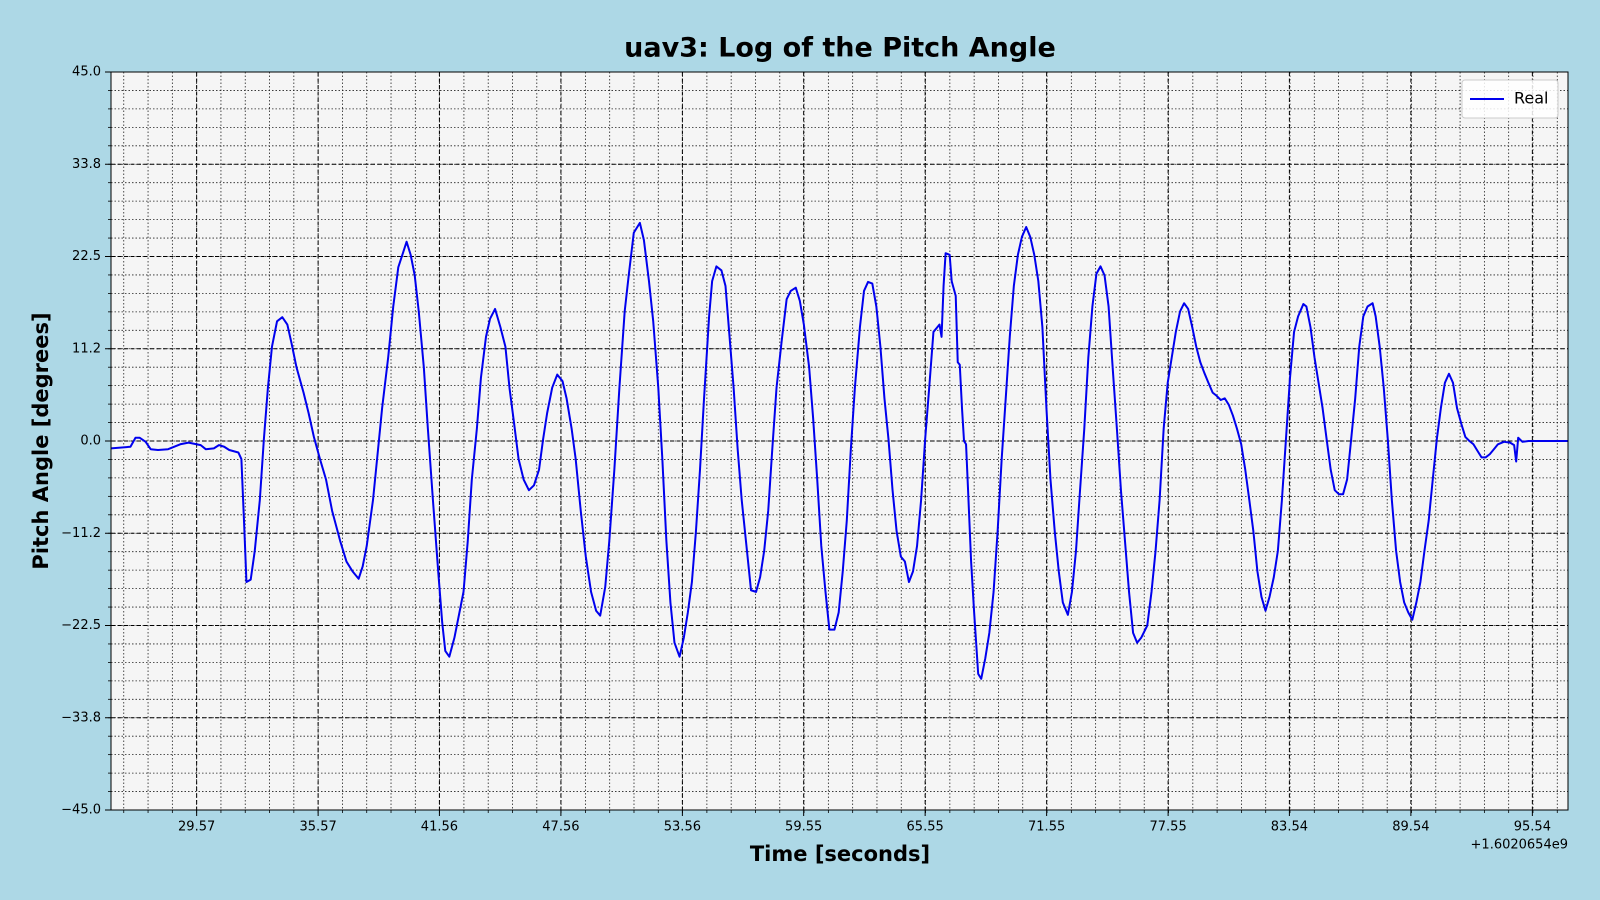 This screenshot has height=900, width=1600. I want to click on x-tick-label: 35.57, so click(318, 827).